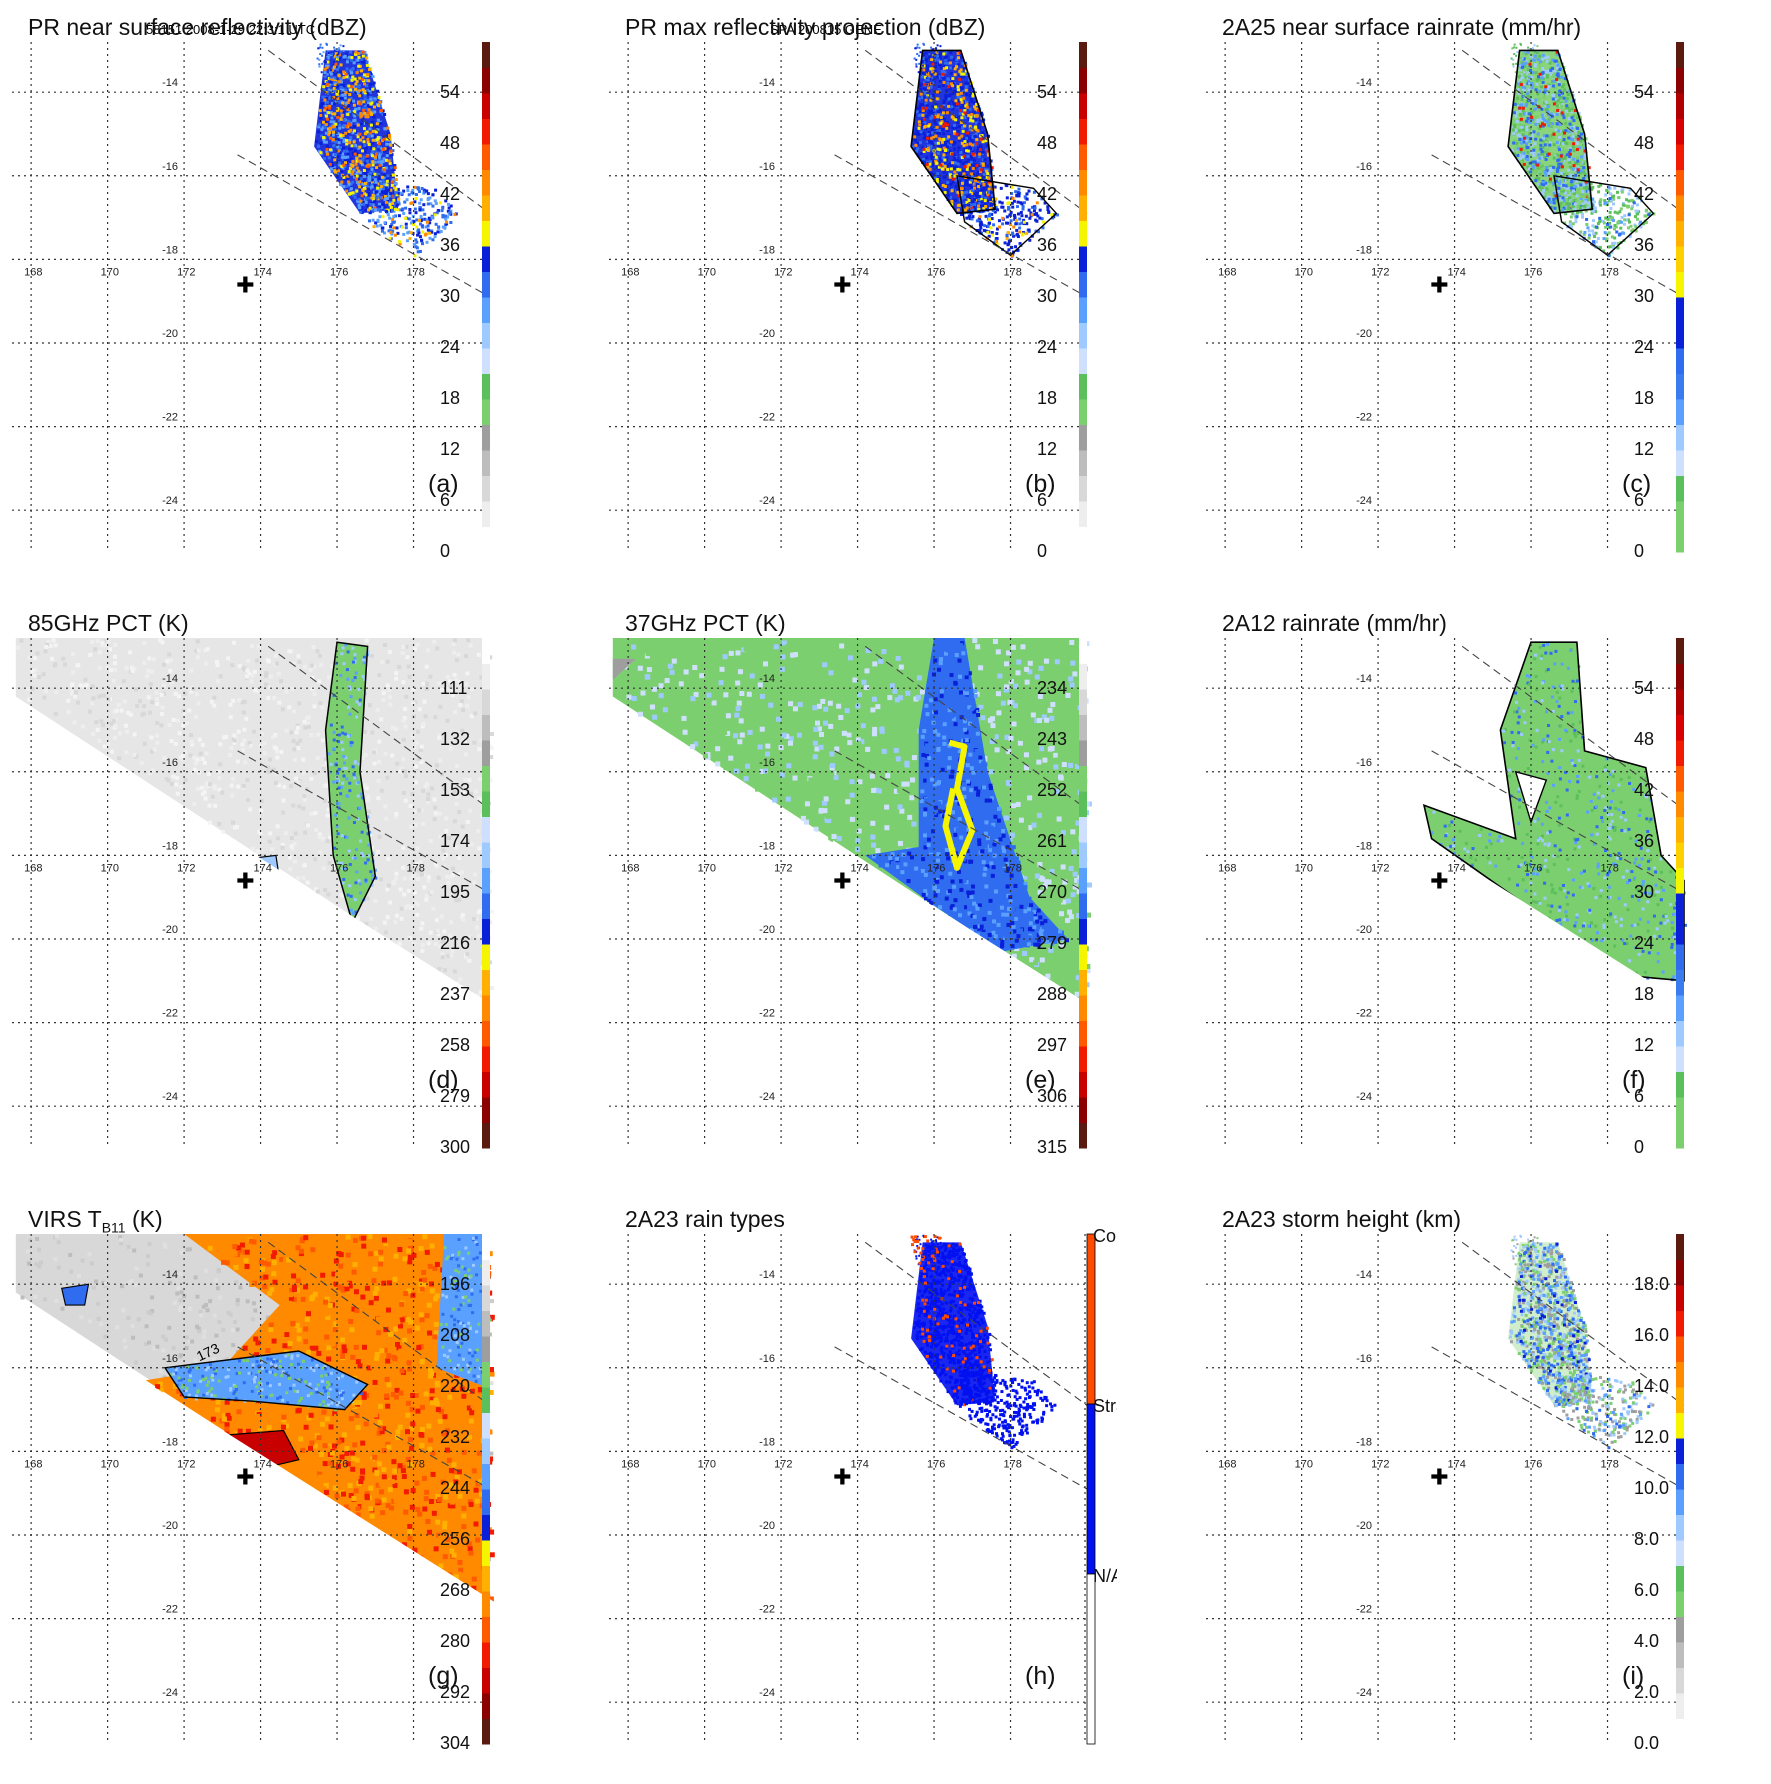 The image size is (1771, 1784). I want to click on colorbar-tick-label: 279, so click(1052, 943).